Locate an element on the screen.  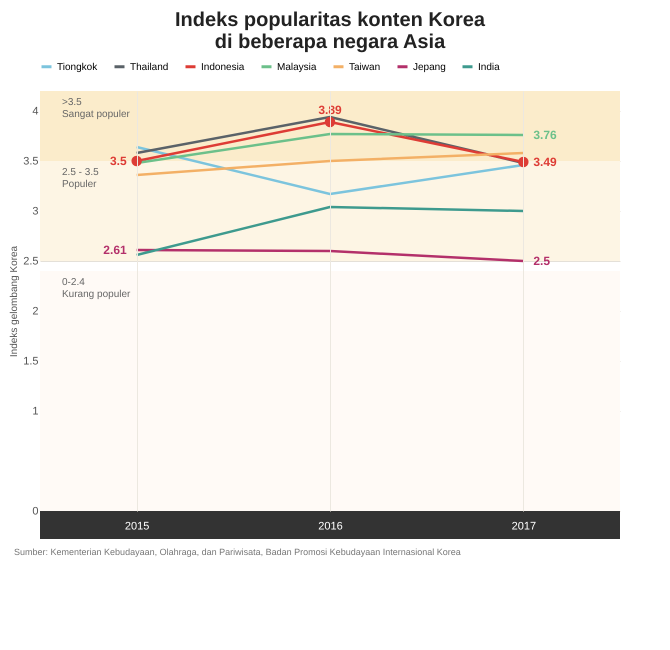
legend-label: India is located at coordinates (489, 67).